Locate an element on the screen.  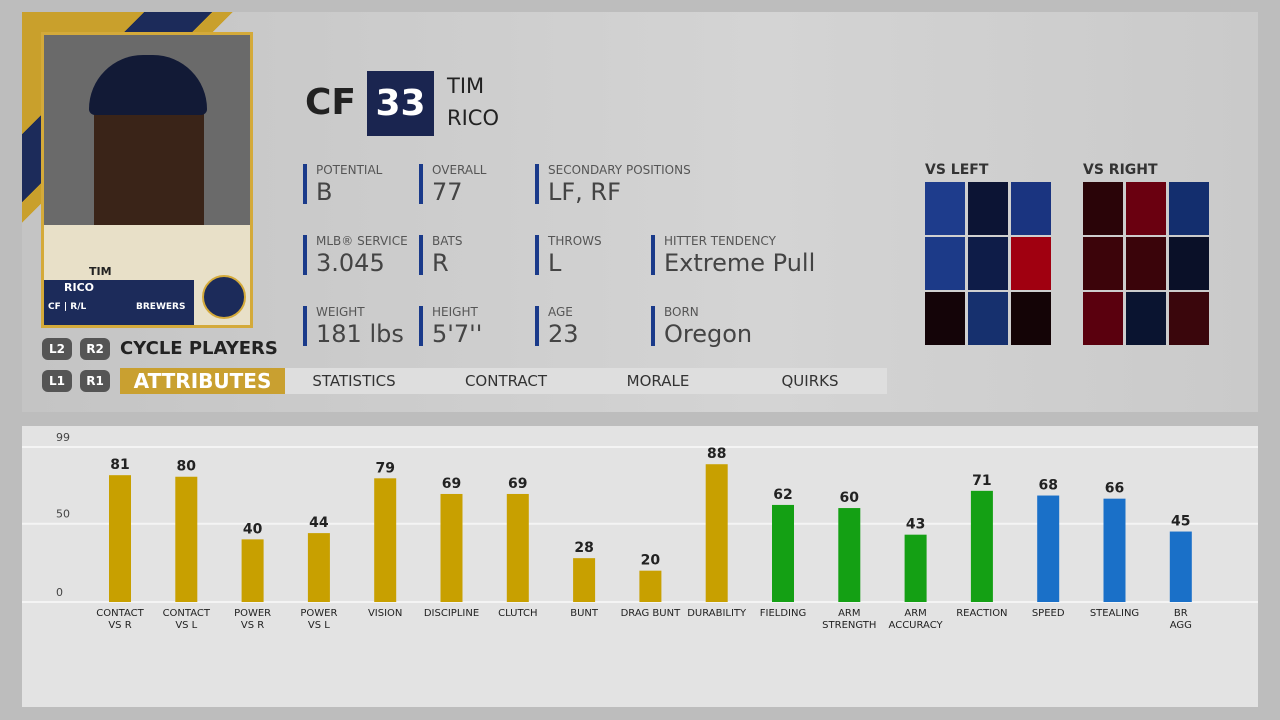
x-tick-label: ARM ACCURACY is located at coordinates (915, 619).